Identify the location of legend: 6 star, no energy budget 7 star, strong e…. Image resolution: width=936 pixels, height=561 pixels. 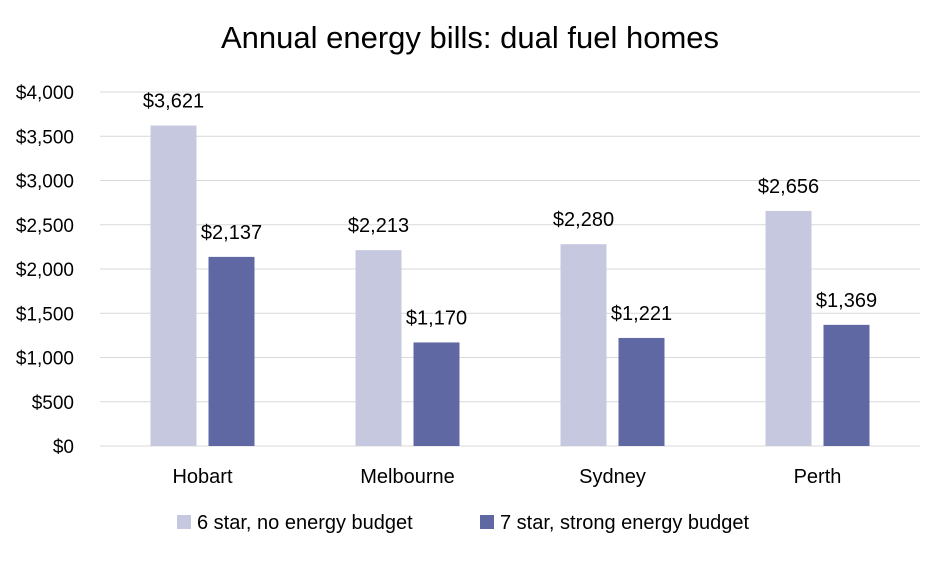
(463, 523).